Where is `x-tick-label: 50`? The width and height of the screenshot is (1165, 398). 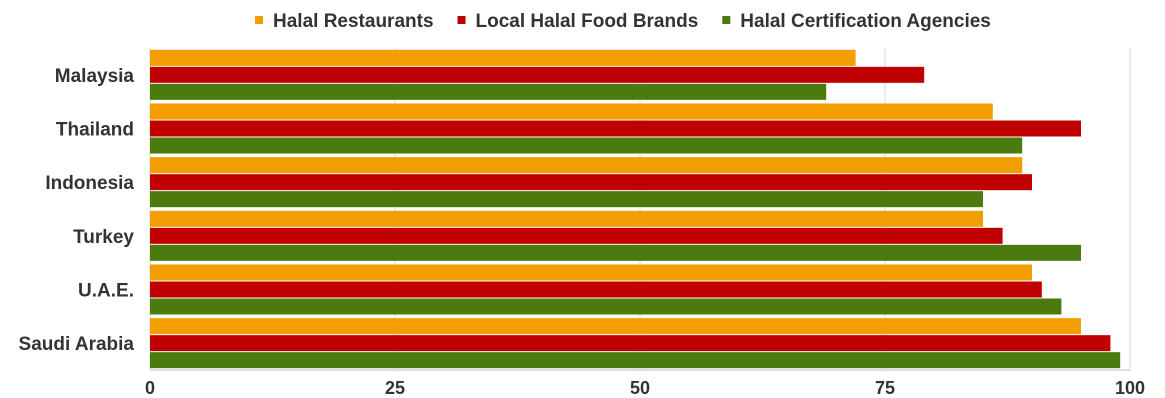
x-tick-label: 50 is located at coordinates (640, 388).